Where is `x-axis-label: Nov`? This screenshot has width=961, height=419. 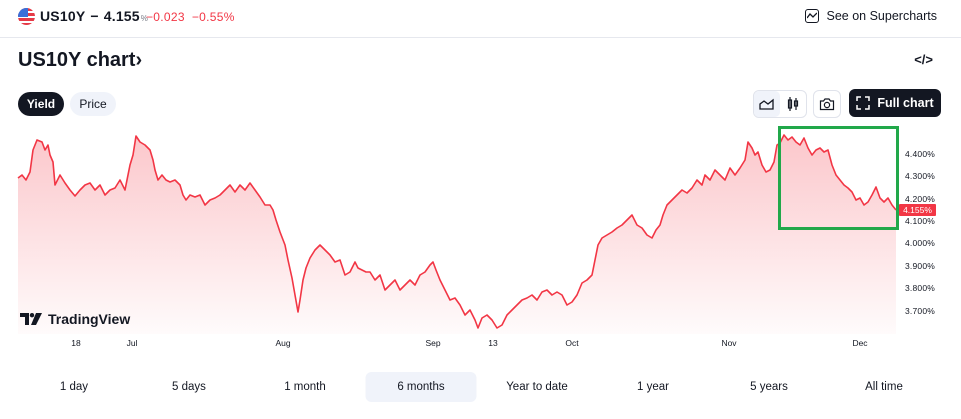
x-axis-label: Nov is located at coordinates (729, 343).